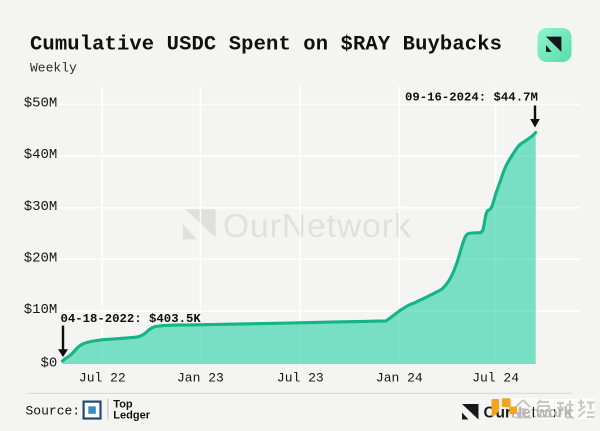 The image size is (600, 431). I want to click on svg-text: $0, so click(48, 363).